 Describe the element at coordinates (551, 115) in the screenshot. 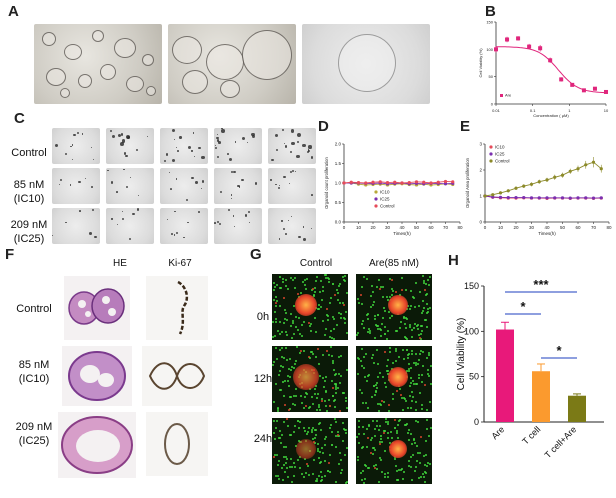

I see `x-axis-title: Concentration ( μM)` at that location.